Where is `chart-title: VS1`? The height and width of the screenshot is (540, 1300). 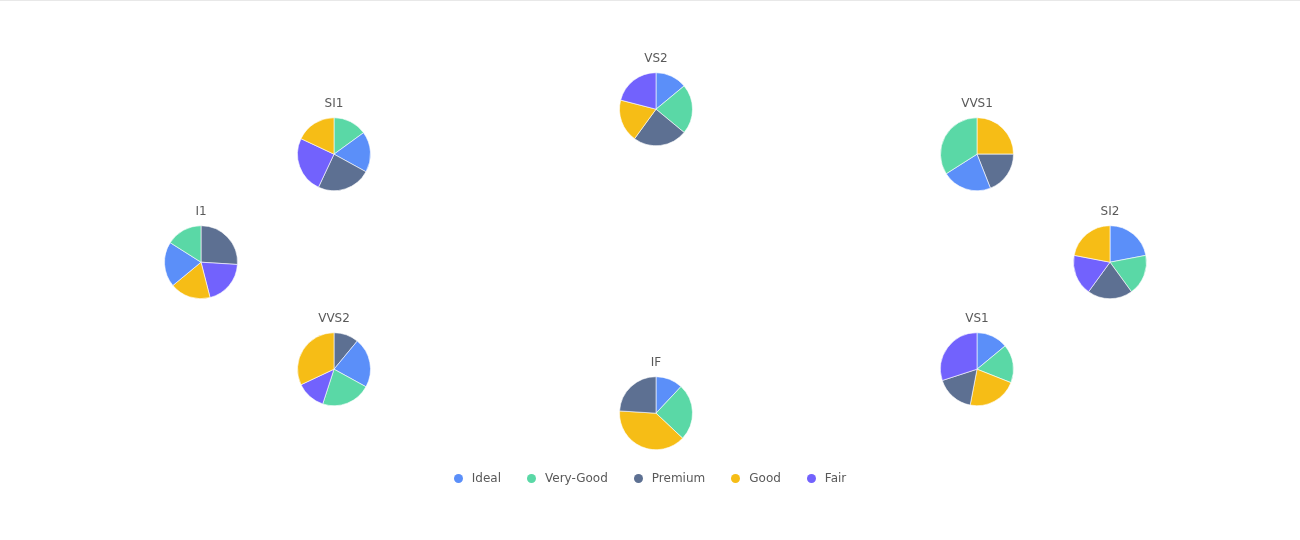 chart-title: VS1 is located at coordinates (977, 318).